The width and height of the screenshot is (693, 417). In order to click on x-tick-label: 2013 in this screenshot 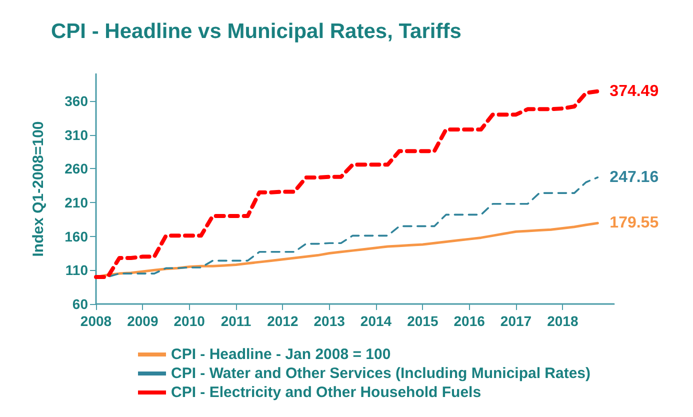, I will do `click(330, 321)`.